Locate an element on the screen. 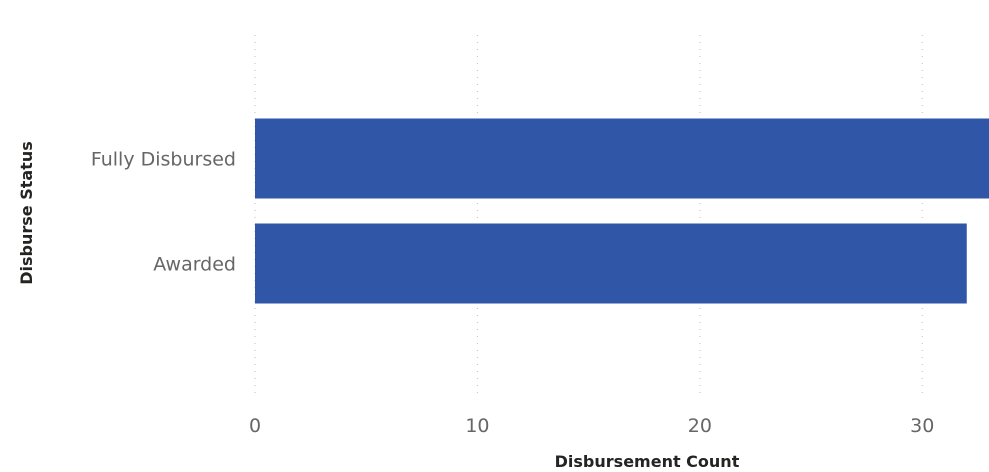 The image size is (989, 472). x-tick-label: 30 is located at coordinates (922, 426).